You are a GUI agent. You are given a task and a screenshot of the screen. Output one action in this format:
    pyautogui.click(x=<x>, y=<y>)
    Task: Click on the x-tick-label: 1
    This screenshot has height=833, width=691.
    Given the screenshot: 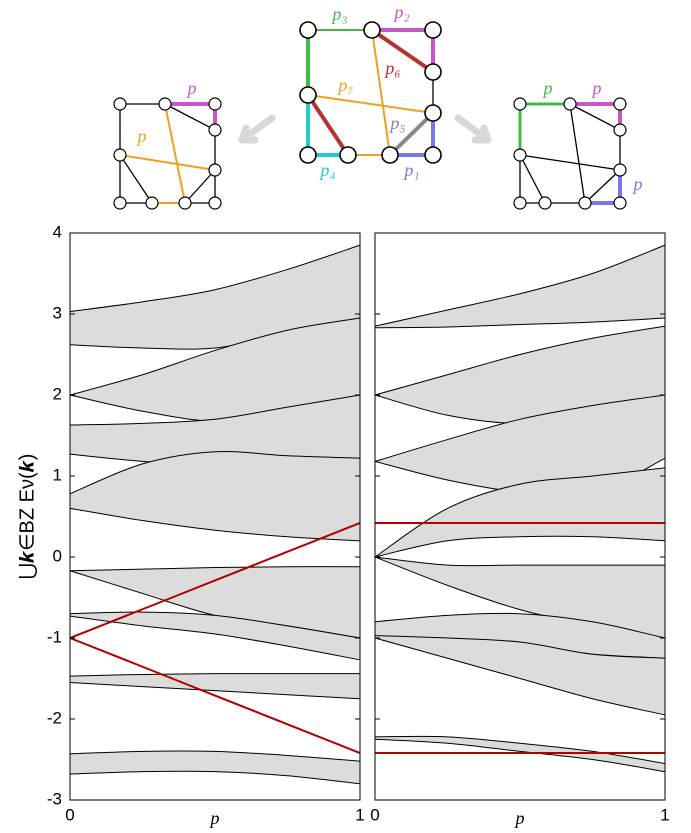 What is the action you would take?
    pyautogui.click(x=664, y=814)
    